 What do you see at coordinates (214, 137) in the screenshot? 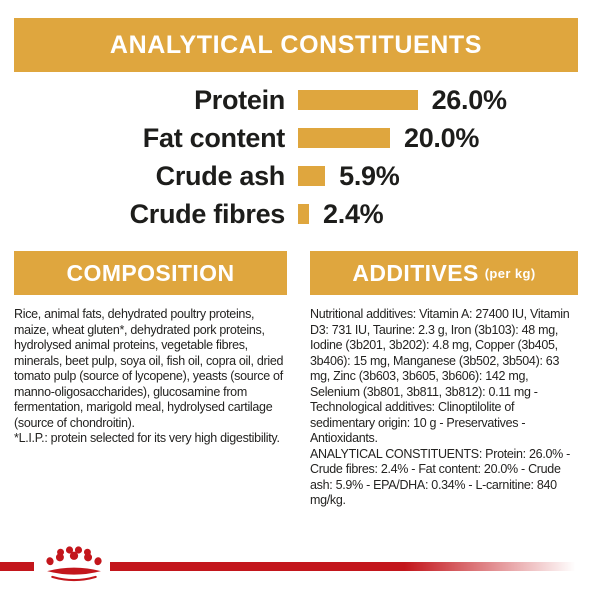
I see `chart-category-label: Fat content` at bounding box center [214, 137].